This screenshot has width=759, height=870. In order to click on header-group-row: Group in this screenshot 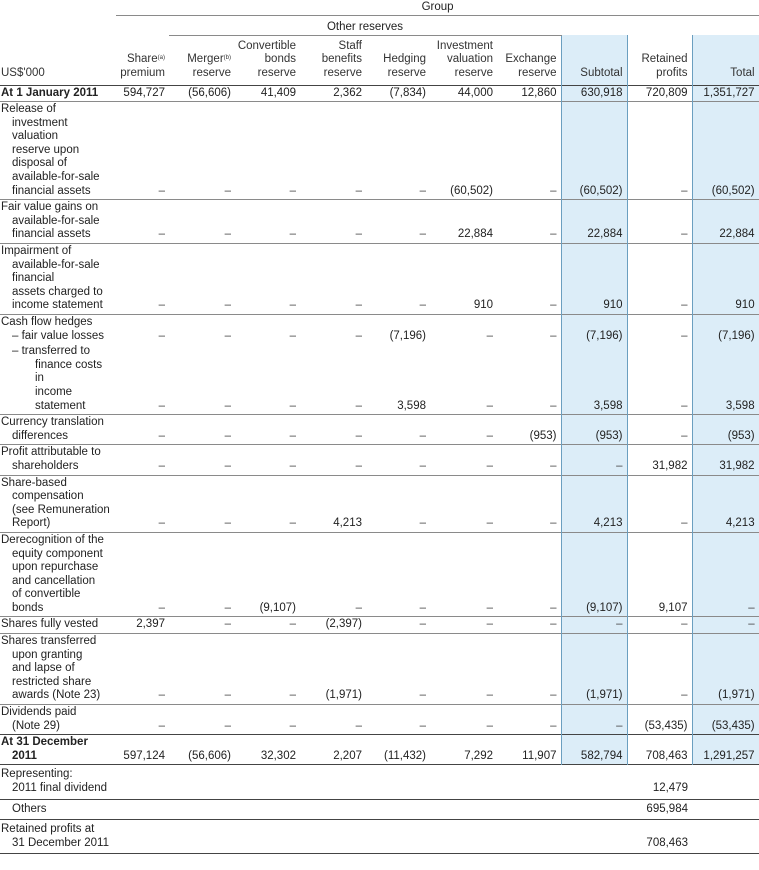, I will do `click(379, 8)`.